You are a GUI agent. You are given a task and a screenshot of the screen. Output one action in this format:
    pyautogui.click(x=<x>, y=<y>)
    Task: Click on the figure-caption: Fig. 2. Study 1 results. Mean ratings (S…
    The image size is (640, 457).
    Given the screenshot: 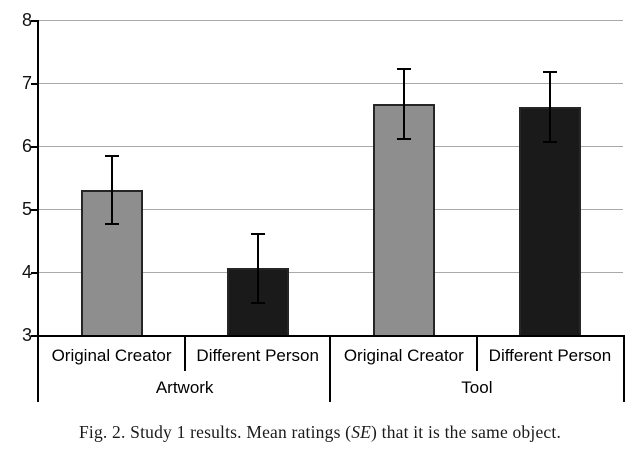 What is the action you would take?
    pyautogui.click(x=320, y=432)
    